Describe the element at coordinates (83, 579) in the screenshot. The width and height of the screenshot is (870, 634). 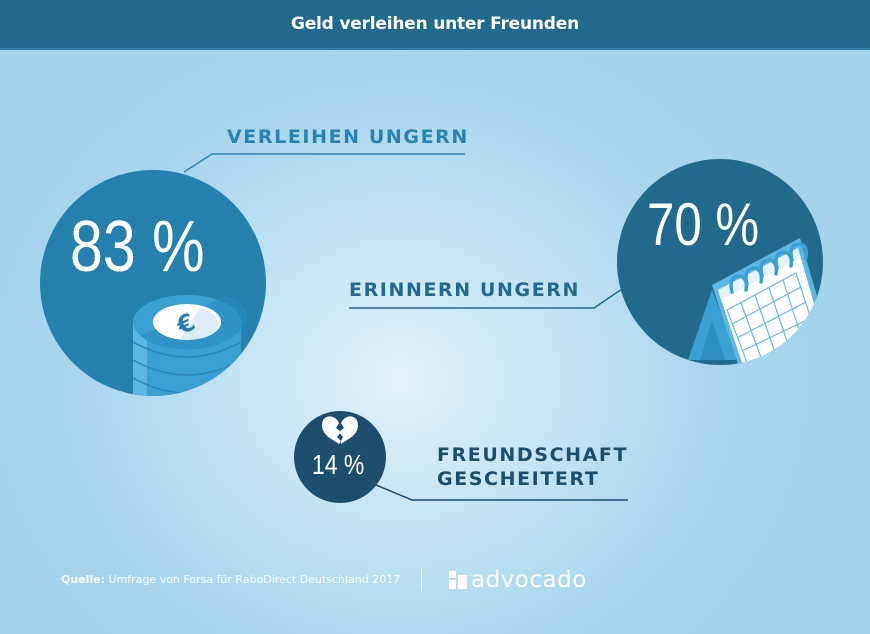
I see `source-label: Quelle:` at that location.